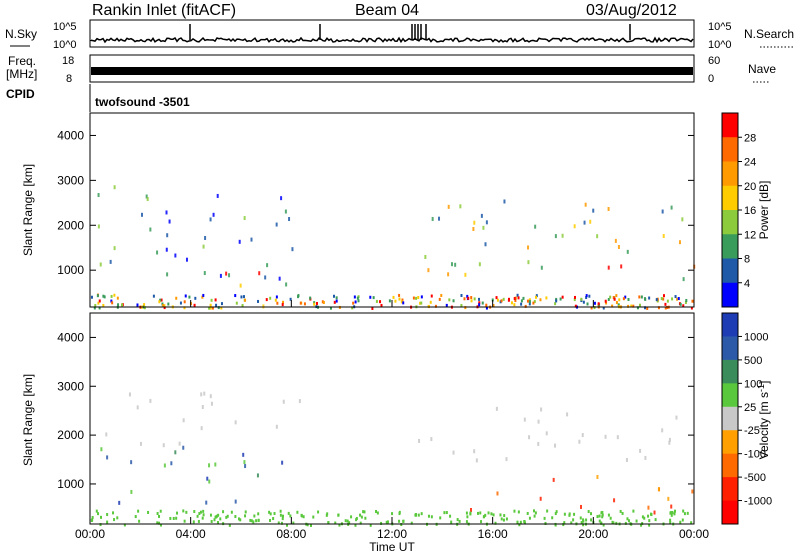 This screenshot has height=554, width=800. Describe the element at coordinates (755, 478) in the screenshot. I see `colorbar-tick-label: -500` at that location.